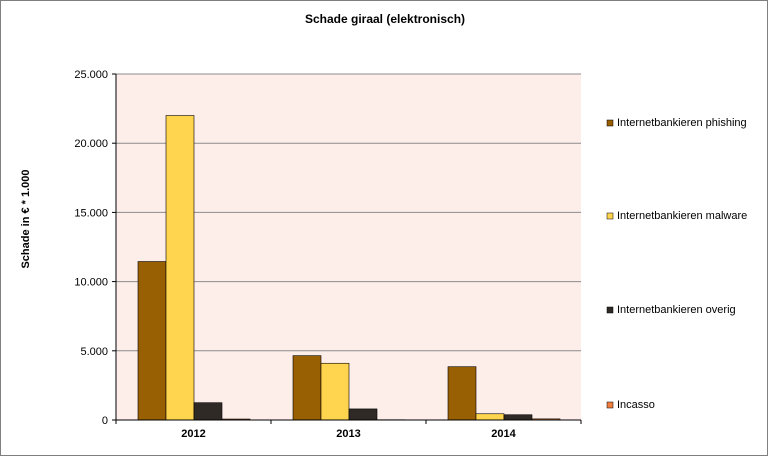 This screenshot has height=460, width=768. What do you see at coordinates (91, 144) in the screenshot?
I see `y-tick-label: 20.000` at bounding box center [91, 144].